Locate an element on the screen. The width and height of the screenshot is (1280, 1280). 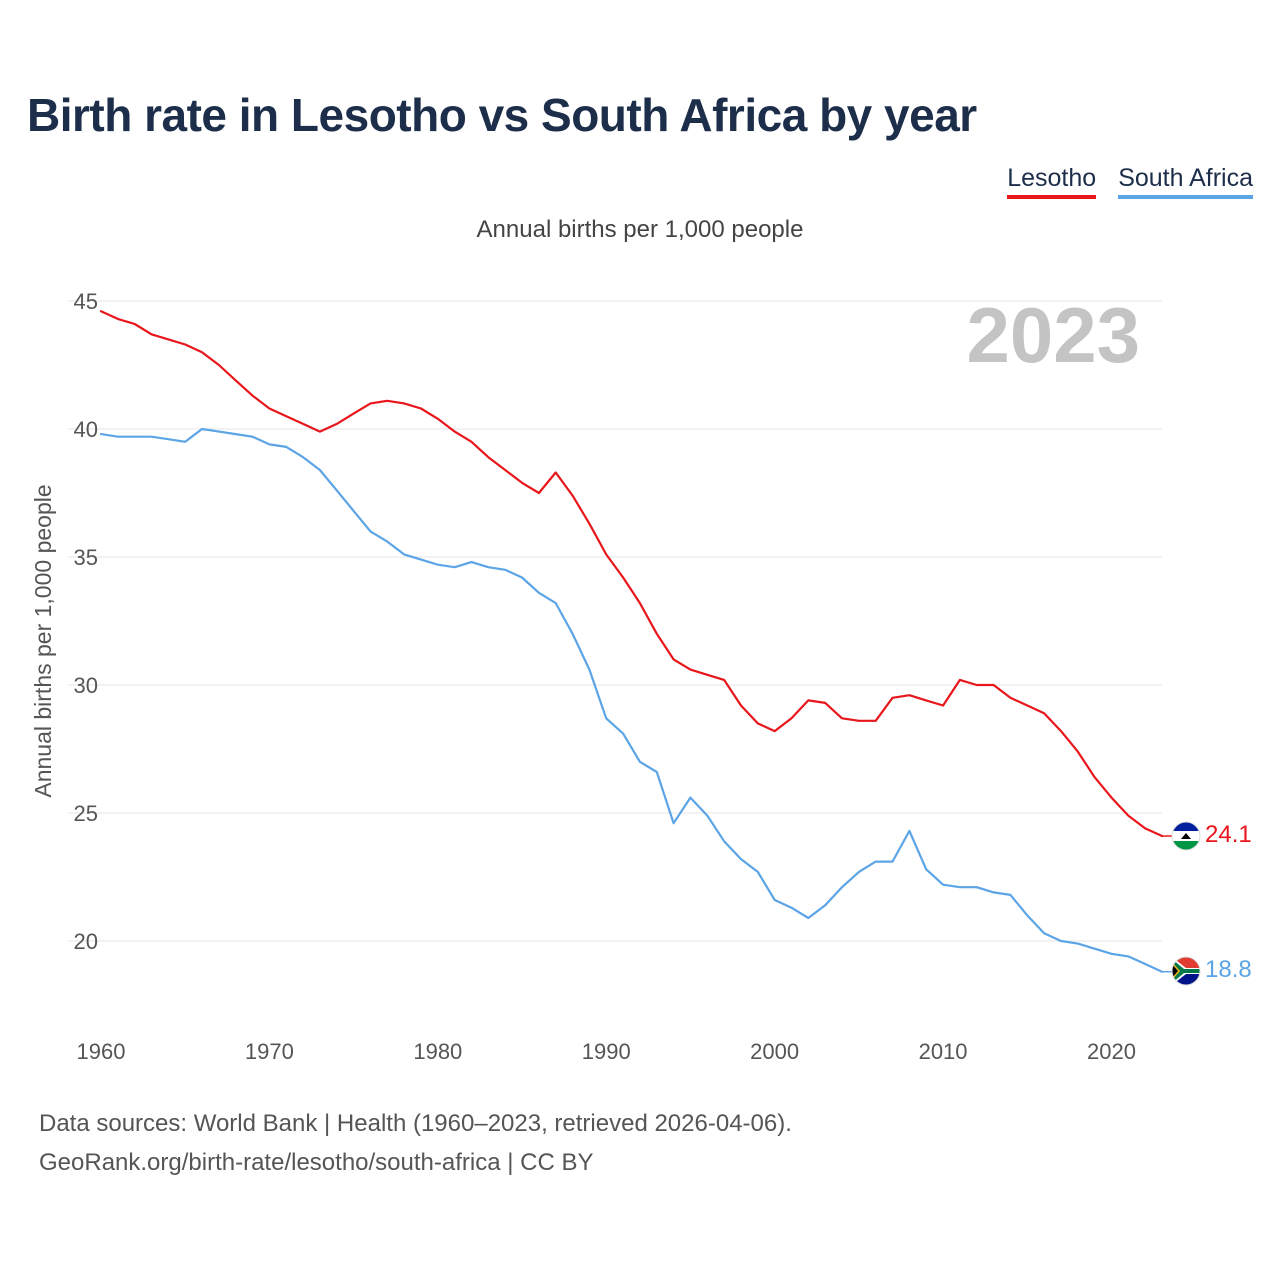
chart-subtitle: Annual births per 1,000 people is located at coordinates (640, 229).